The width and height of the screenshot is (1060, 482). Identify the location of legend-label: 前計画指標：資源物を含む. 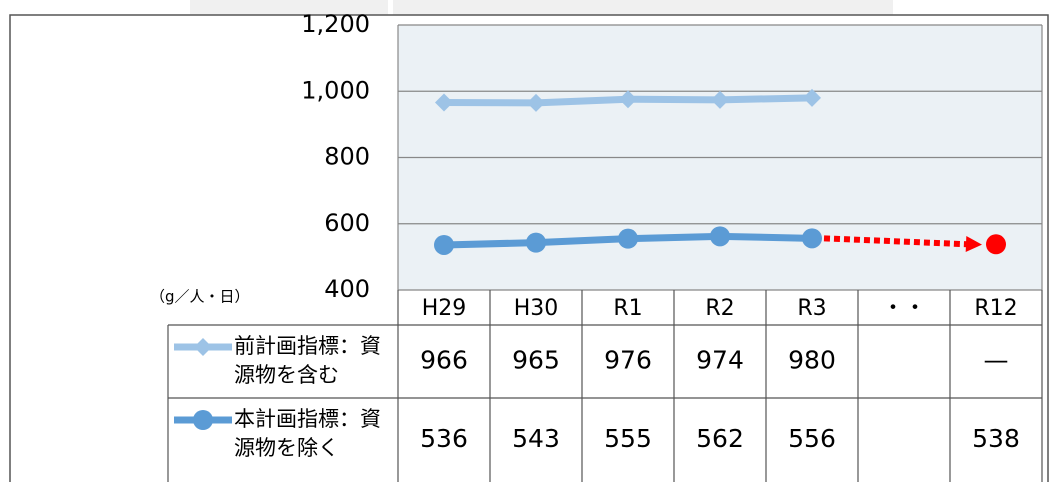
(307, 360).